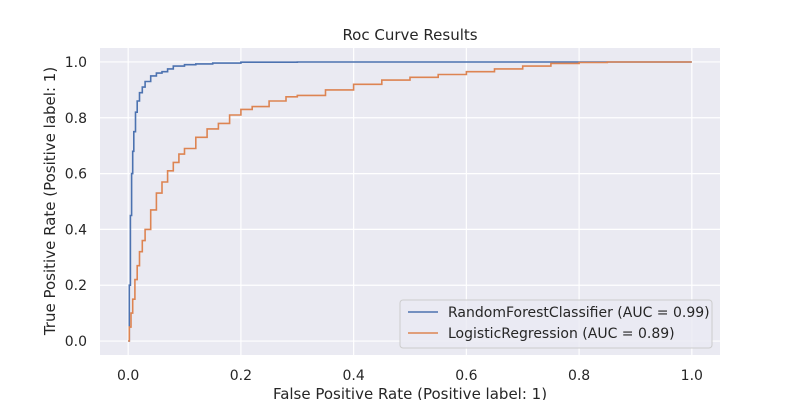 The width and height of the screenshot is (800, 400). Describe the element at coordinates (409, 35) in the screenshot. I see `chart-title: Roc Curve Results` at that location.